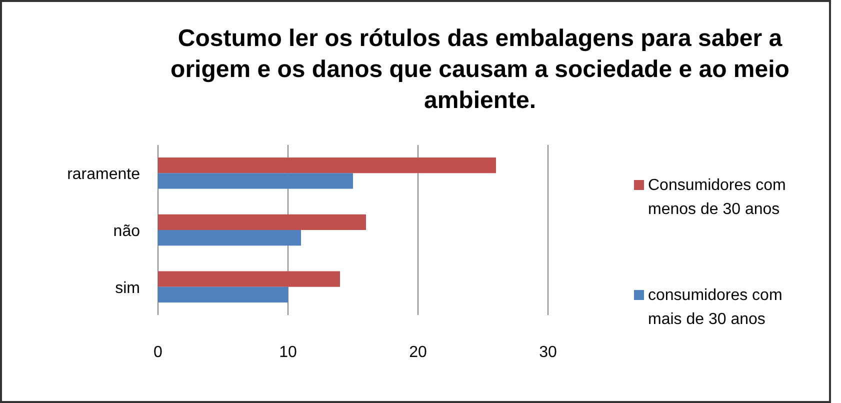 This screenshot has width=841, height=403. What do you see at coordinates (103, 175) in the screenshot?
I see `y-tick-label: raramente` at bounding box center [103, 175].